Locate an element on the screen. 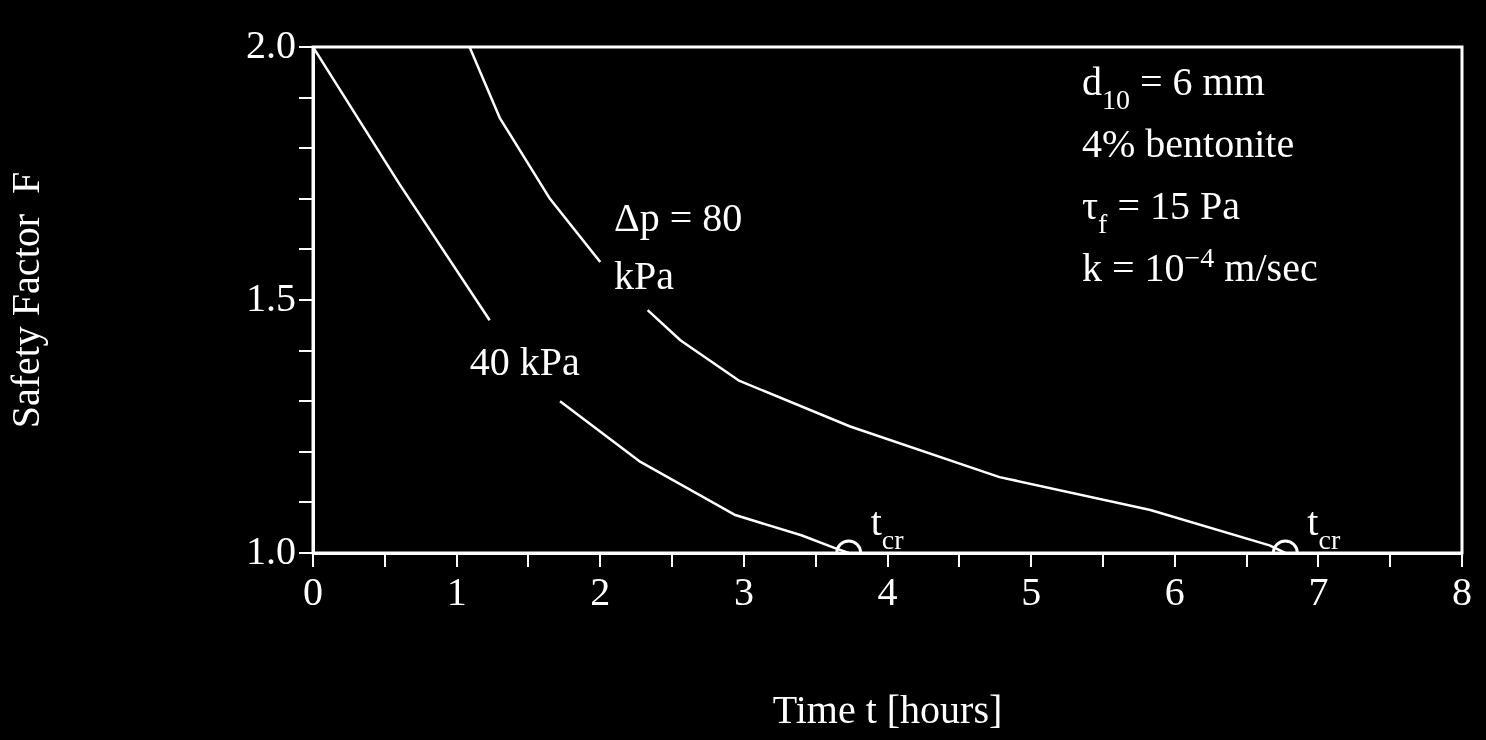 The image size is (1486, 740). y-tick-label: 1.0 is located at coordinates (271, 550).